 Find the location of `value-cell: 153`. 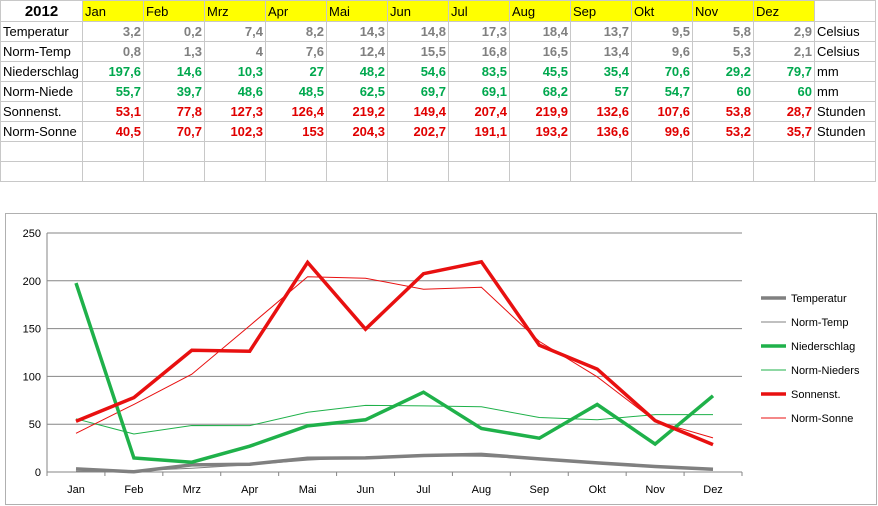

value-cell: 153 is located at coordinates (296, 131).